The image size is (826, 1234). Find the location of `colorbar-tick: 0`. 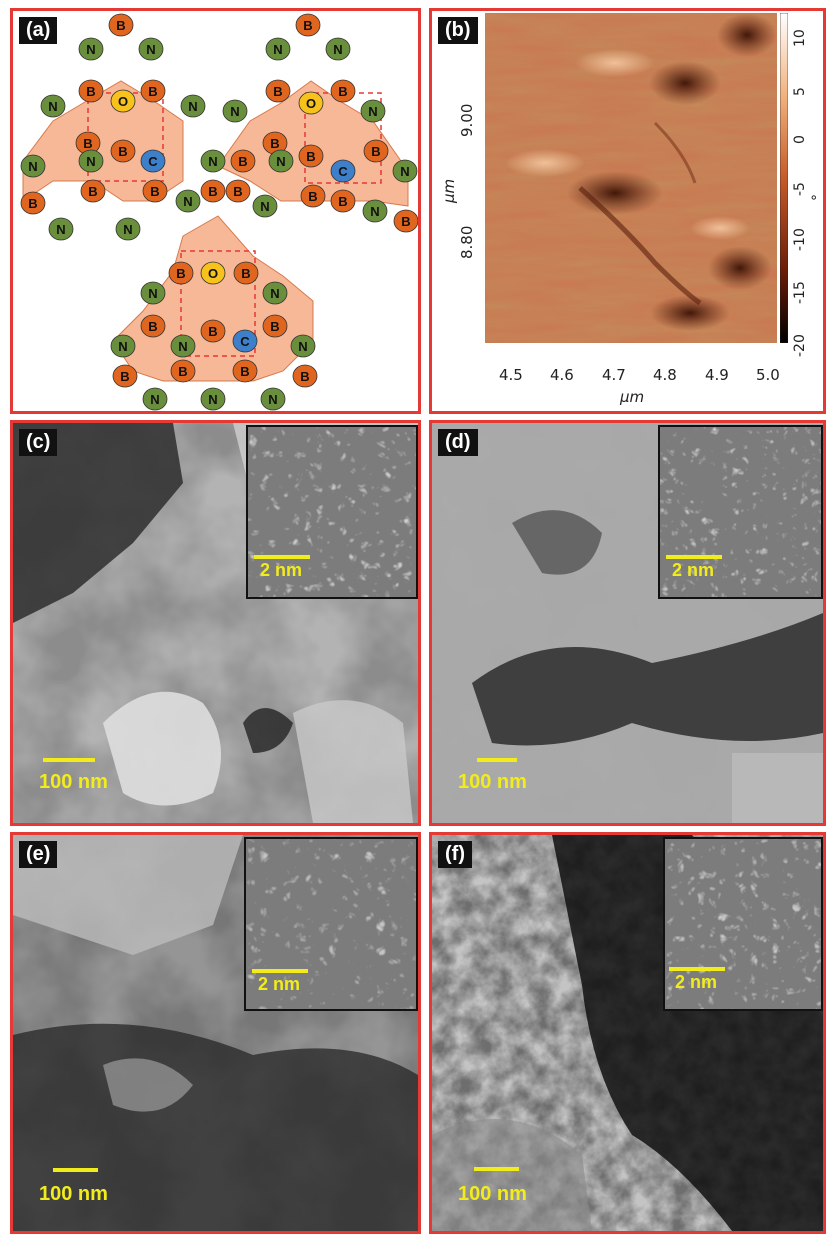

colorbar-tick: 0 is located at coordinates (800, 139).